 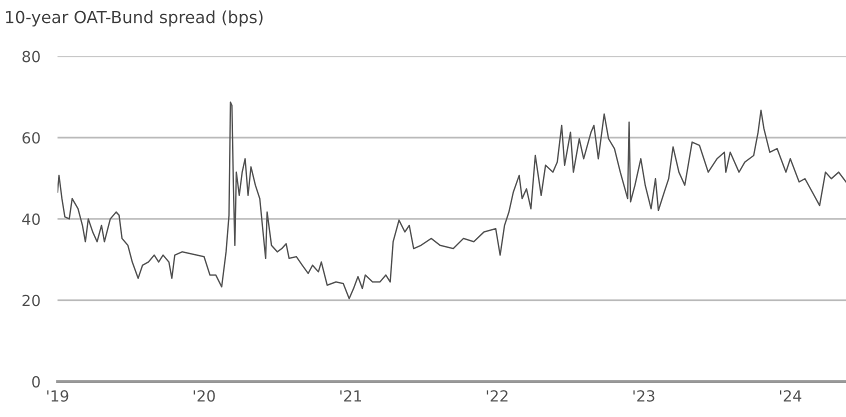 What do you see at coordinates (204, 396) in the screenshot?
I see `x-tick-label: '20` at bounding box center [204, 396].